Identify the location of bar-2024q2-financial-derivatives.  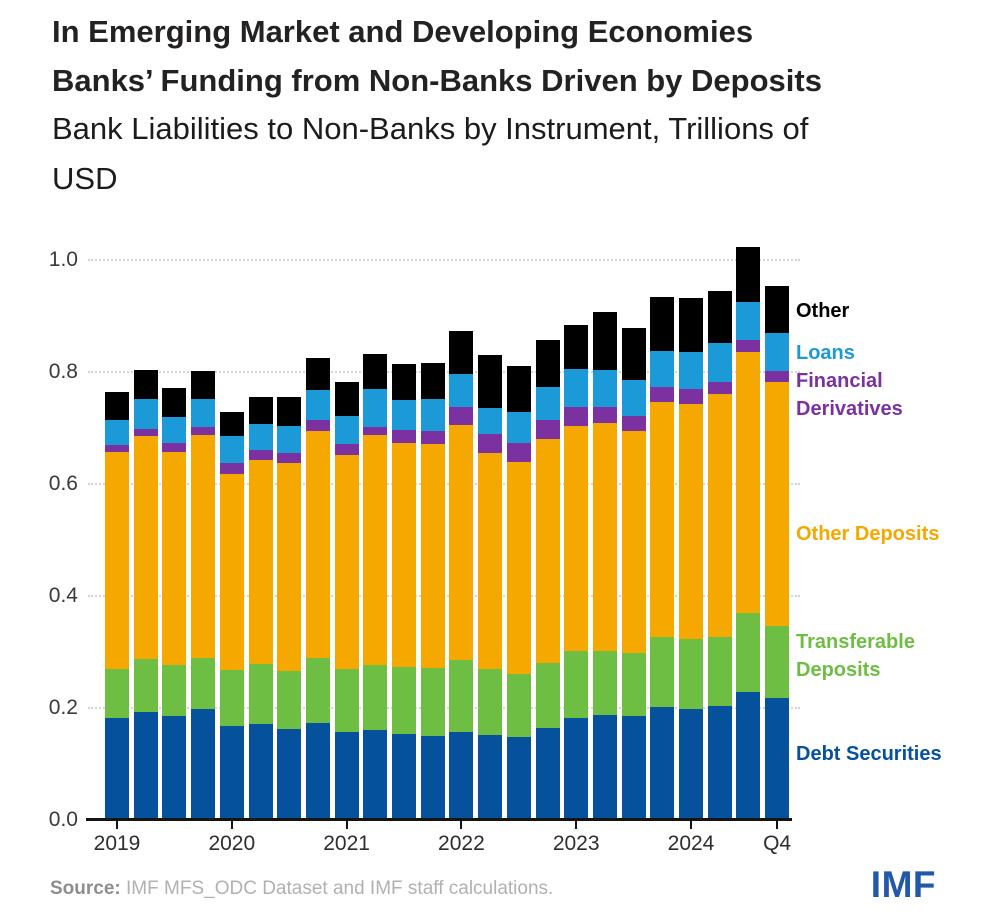
(719, 388).